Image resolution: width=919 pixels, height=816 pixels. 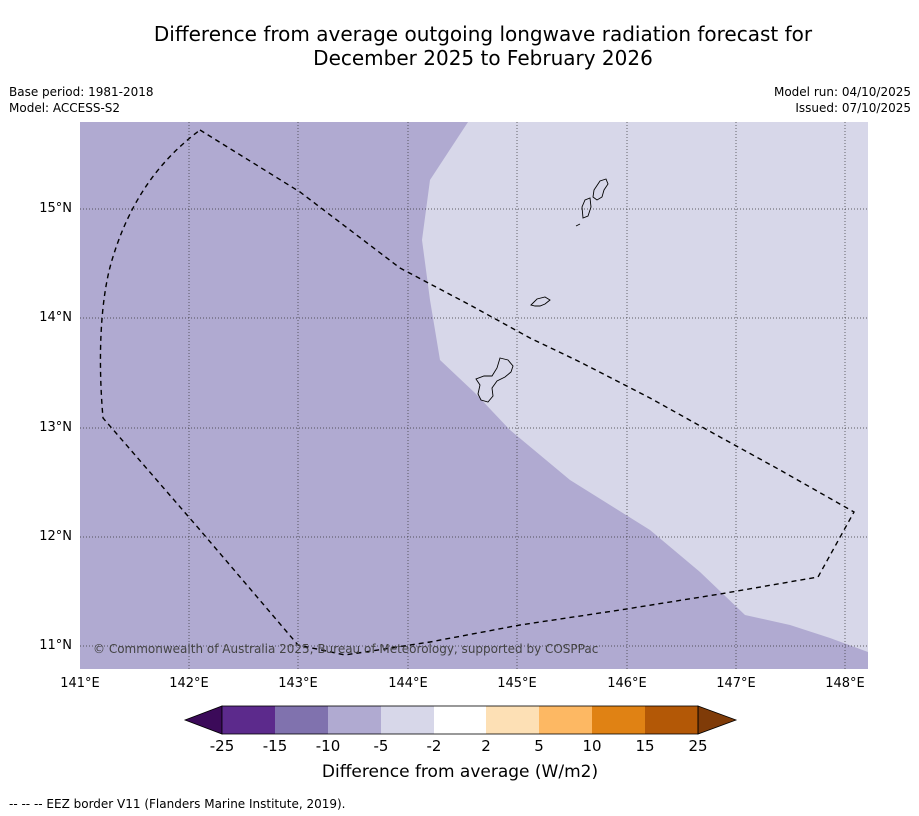 What do you see at coordinates (853, 108) in the screenshot?
I see `issued-date: Issued: 07/10/2025` at bounding box center [853, 108].